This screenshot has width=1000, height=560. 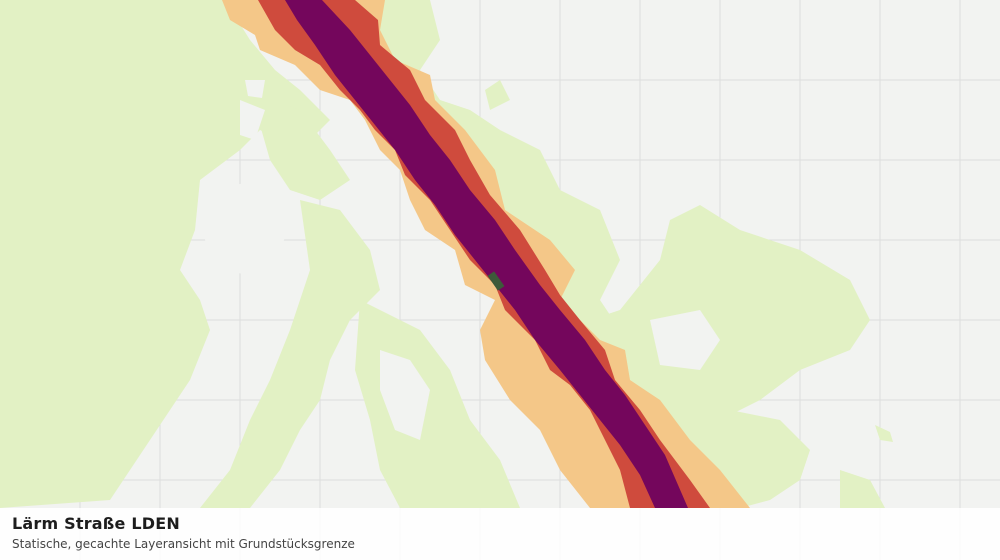 What do you see at coordinates (96, 523) in the screenshot?
I see `layer-title: Lärm Straße LDEN` at bounding box center [96, 523].